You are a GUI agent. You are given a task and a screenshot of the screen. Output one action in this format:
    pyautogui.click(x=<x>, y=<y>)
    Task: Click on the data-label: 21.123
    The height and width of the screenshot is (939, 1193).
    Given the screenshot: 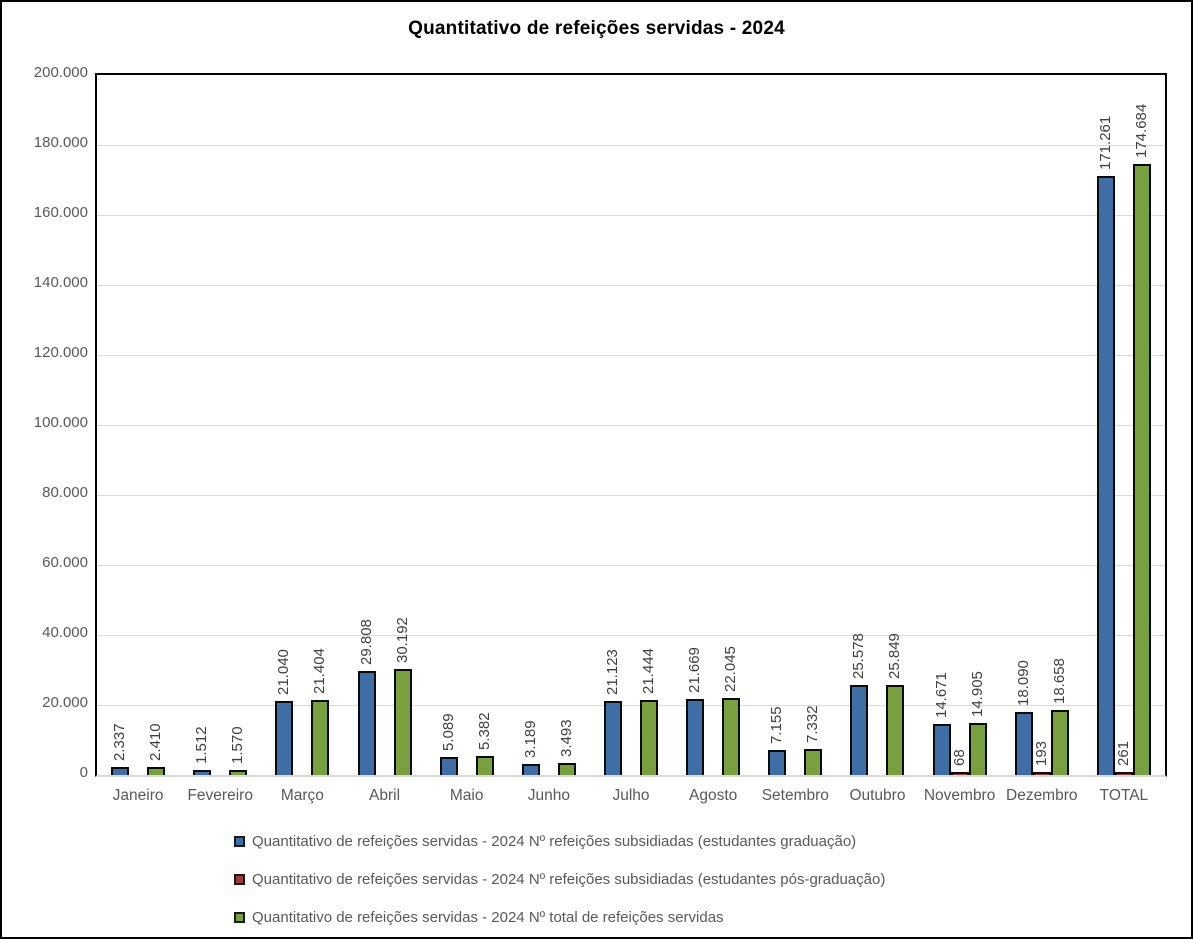 What is the action you would take?
    pyautogui.click(x=612, y=672)
    